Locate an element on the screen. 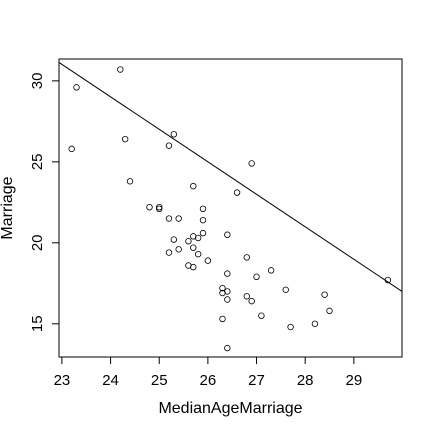 Image resolution: width=432 pixels, height=432 pixels. x-axis: 23 24 25 26 27 28 29 is located at coordinates (208, 372).